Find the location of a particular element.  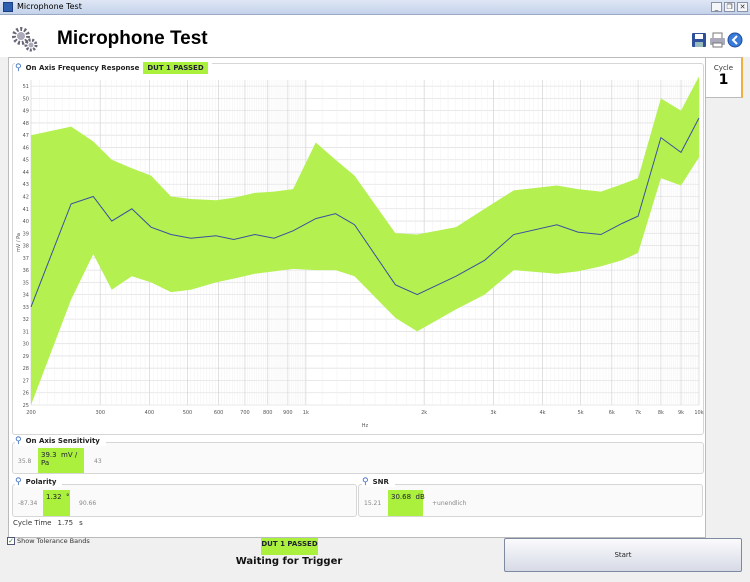

polarity-header: ⚲ Polarity is located at coordinates (39, 482).